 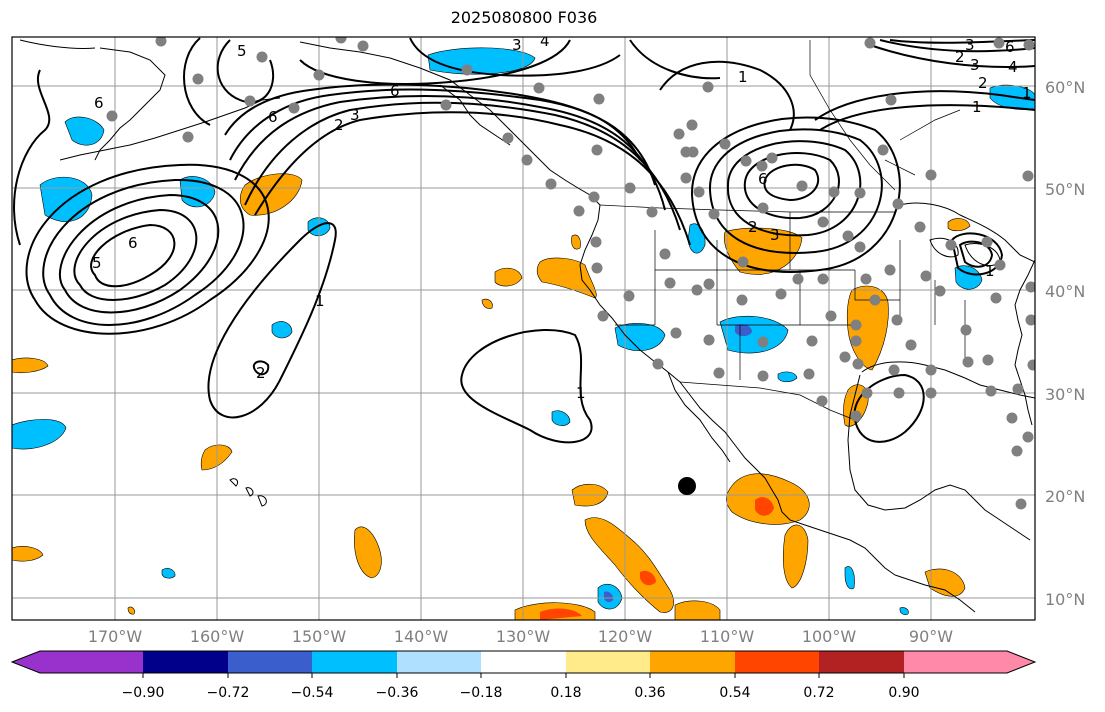 What do you see at coordinates (1065, 496) in the screenshot?
I see `lat-label-20n: 20°N` at bounding box center [1065, 496].